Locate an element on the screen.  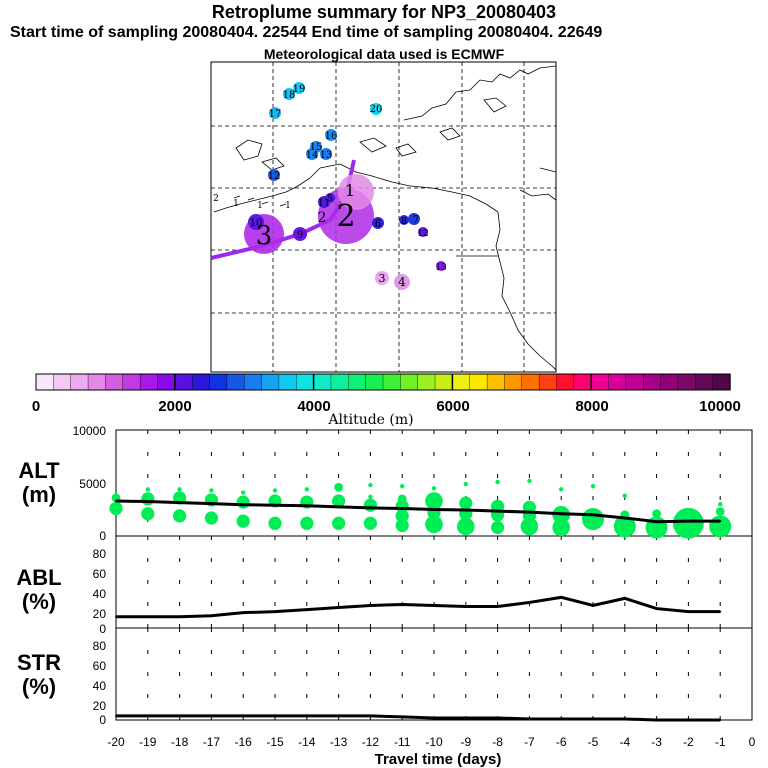
abl-line-points is located at coordinates (418, 607).